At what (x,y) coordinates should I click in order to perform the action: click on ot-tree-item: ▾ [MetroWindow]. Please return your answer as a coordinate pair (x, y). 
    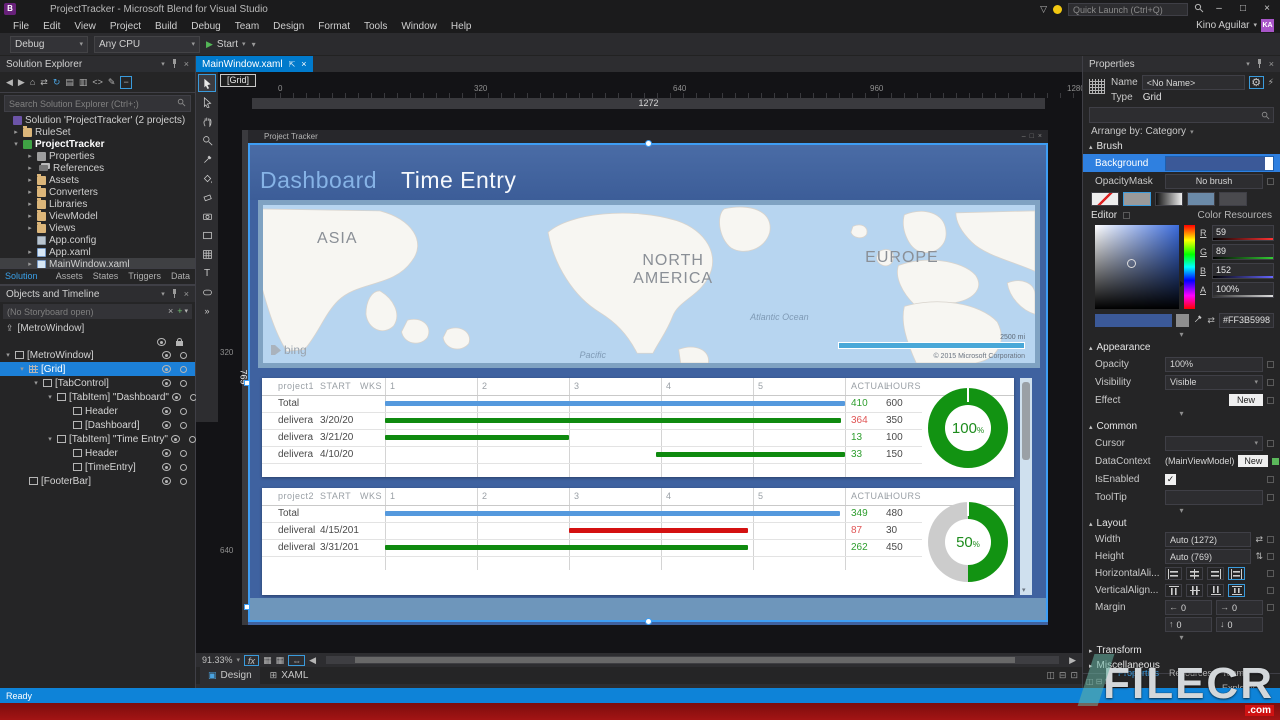
    Looking at the image, I should click on (97, 355).